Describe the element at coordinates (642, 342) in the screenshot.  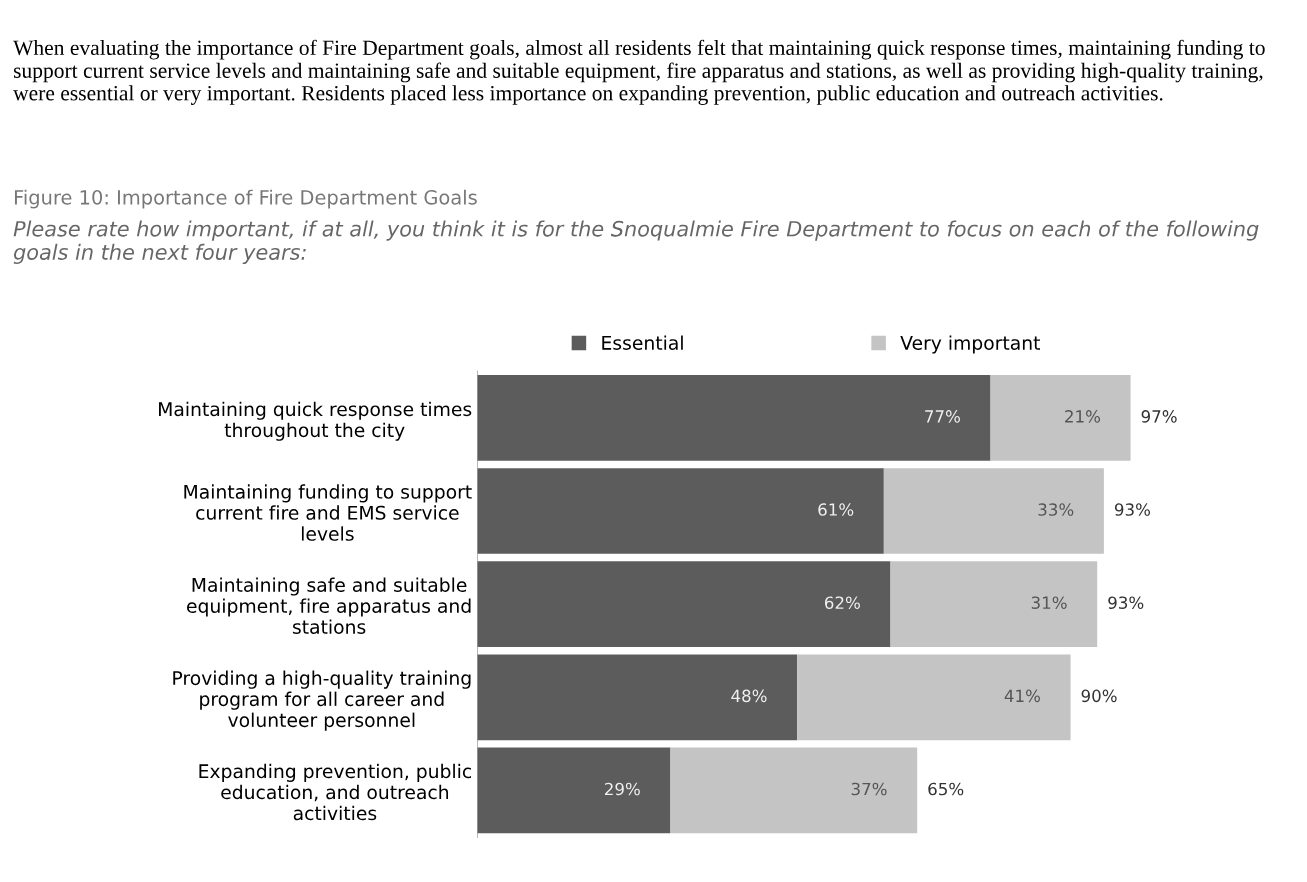
I see `legend-label: Essential` at that location.